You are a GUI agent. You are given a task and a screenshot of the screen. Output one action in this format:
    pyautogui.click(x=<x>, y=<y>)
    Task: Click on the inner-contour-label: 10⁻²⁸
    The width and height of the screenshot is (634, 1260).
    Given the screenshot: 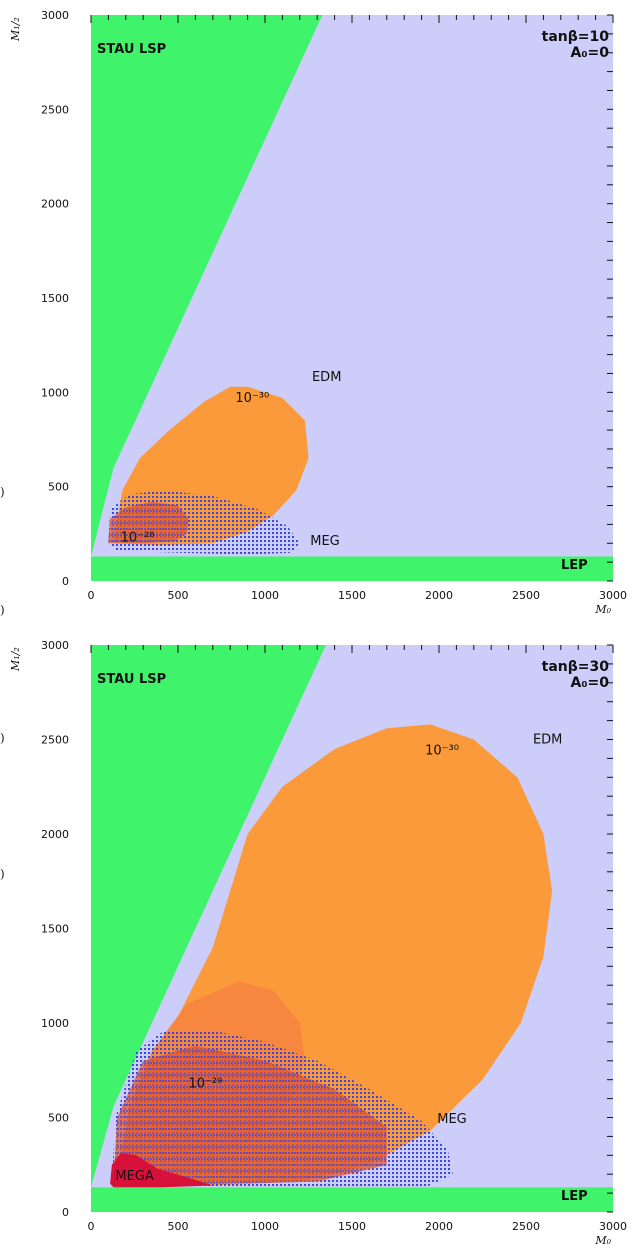 What is the action you would take?
    pyautogui.click(x=138, y=537)
    